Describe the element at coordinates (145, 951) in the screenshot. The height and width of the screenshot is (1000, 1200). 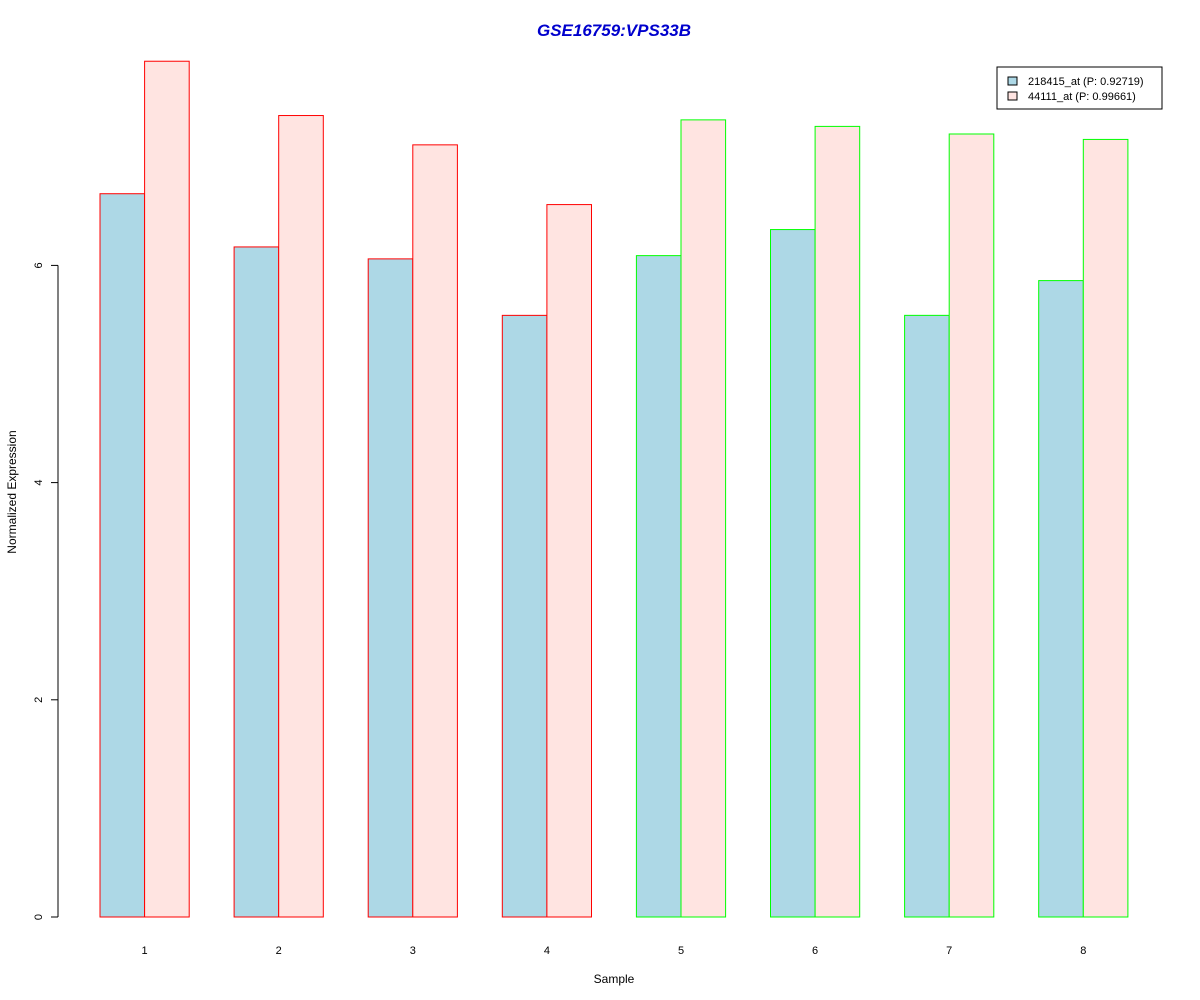
I see `x-tick-label: 1` at that location.